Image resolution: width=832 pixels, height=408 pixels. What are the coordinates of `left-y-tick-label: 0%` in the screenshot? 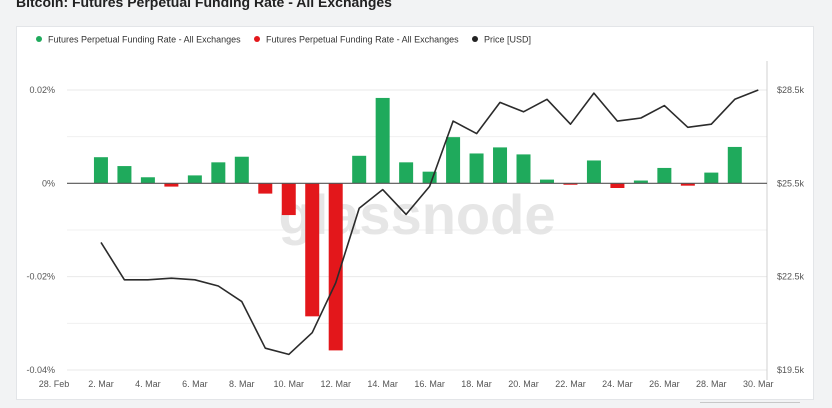 It's located at (48, 183).